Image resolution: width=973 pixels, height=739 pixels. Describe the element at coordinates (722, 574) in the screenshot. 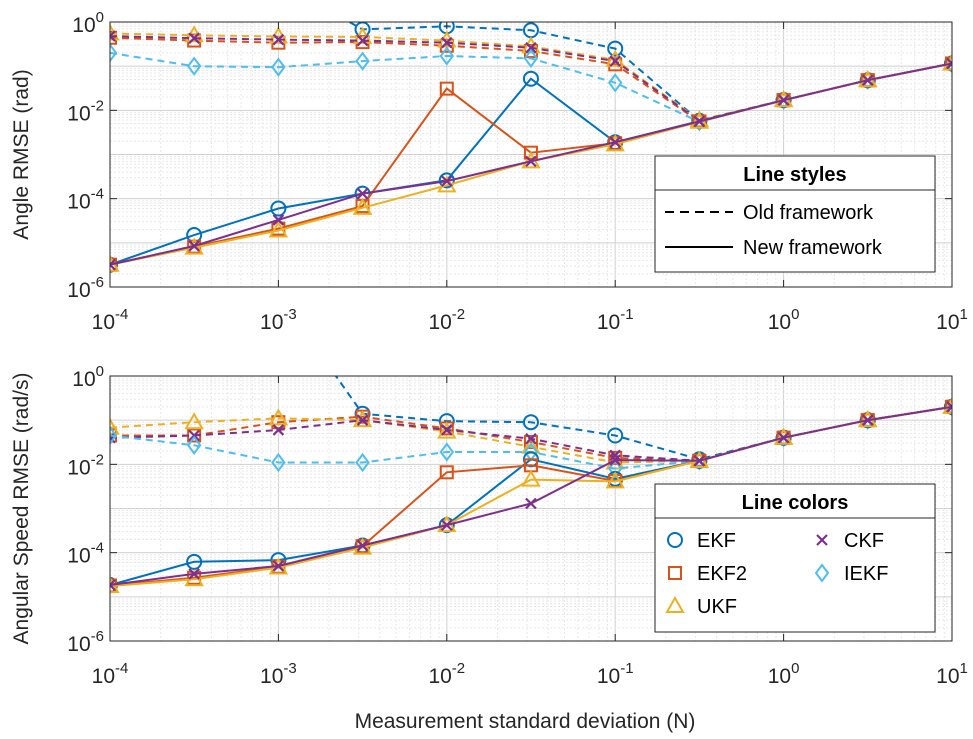

I see `legend-entry-label: EKF2` at that location.